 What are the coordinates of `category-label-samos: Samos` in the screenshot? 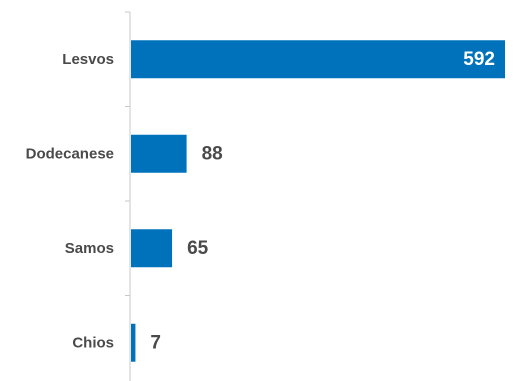 It's located at (89, 248).